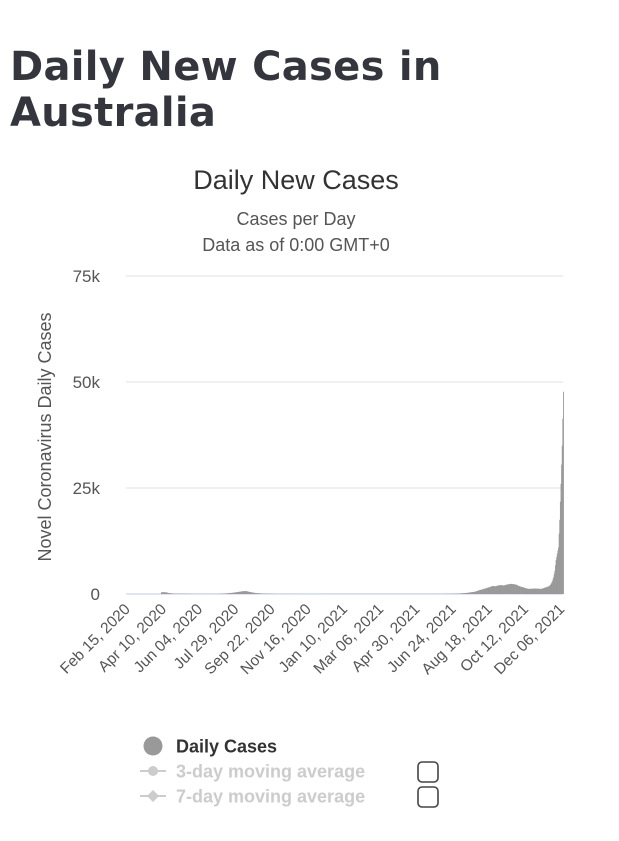 The width and height of the screenshot is (619, 841). What do you see at coordinates (289, 797) in the screenshot?
I see `legend-item-7-day-moving-average: 7-day moving average` at bounding box center [289, 797].